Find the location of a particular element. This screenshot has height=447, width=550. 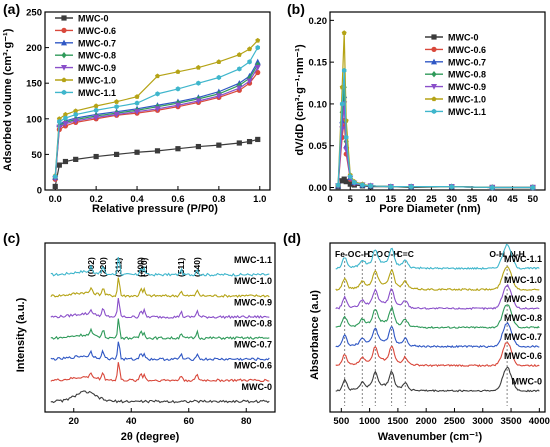

x-tick-label: 45 is located at coordinates (512, 199).